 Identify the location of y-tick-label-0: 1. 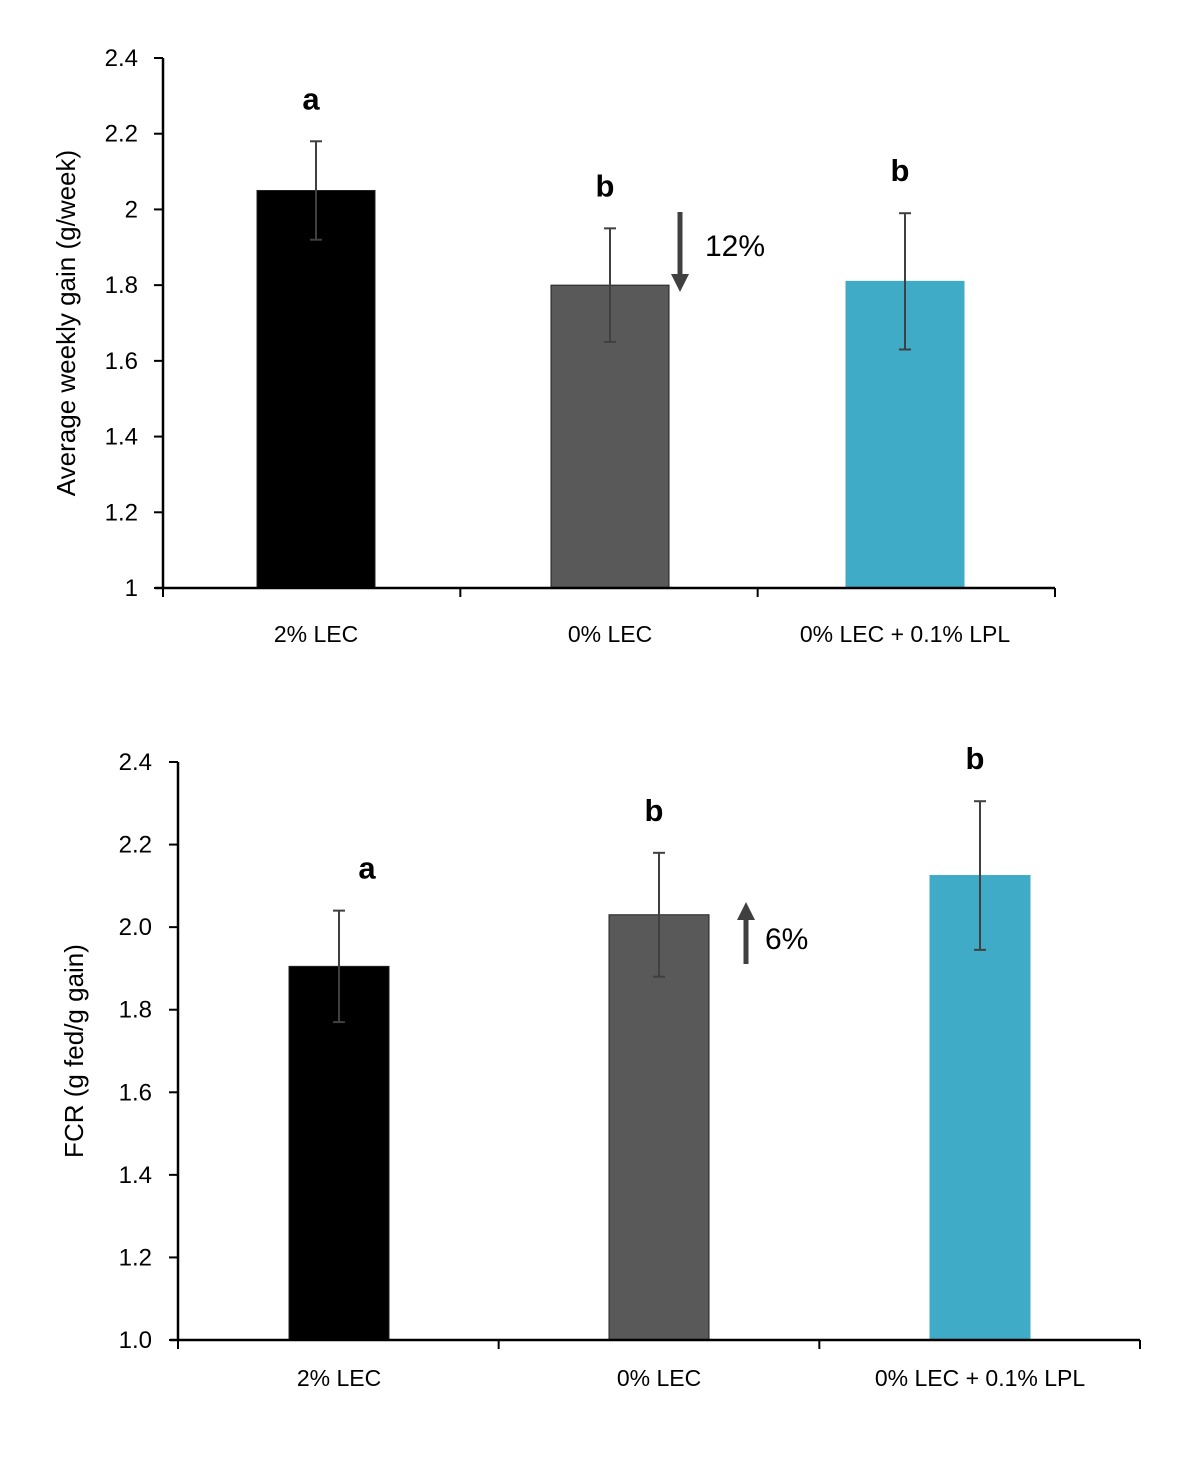
(131, 588).